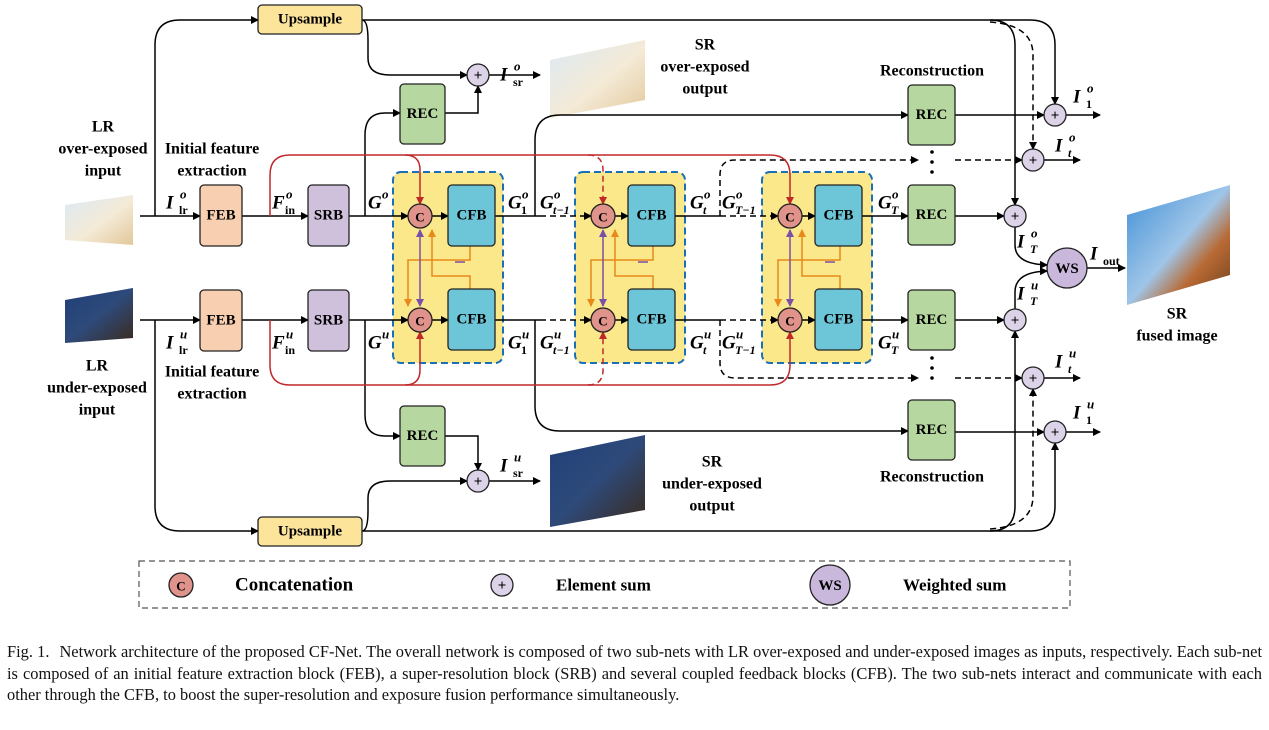  I want to click on legend-label: Concatenation, so click(294, 585).